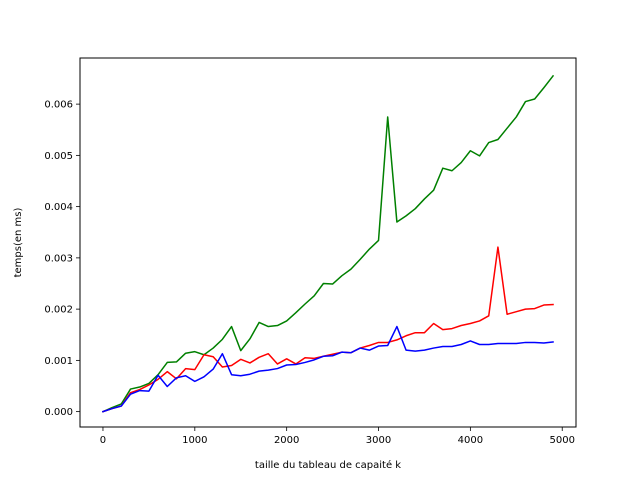  Describe the element at coordinates (18, 243) in the screenshot. I see `y-axis-label: temps(en ms)` at that location.